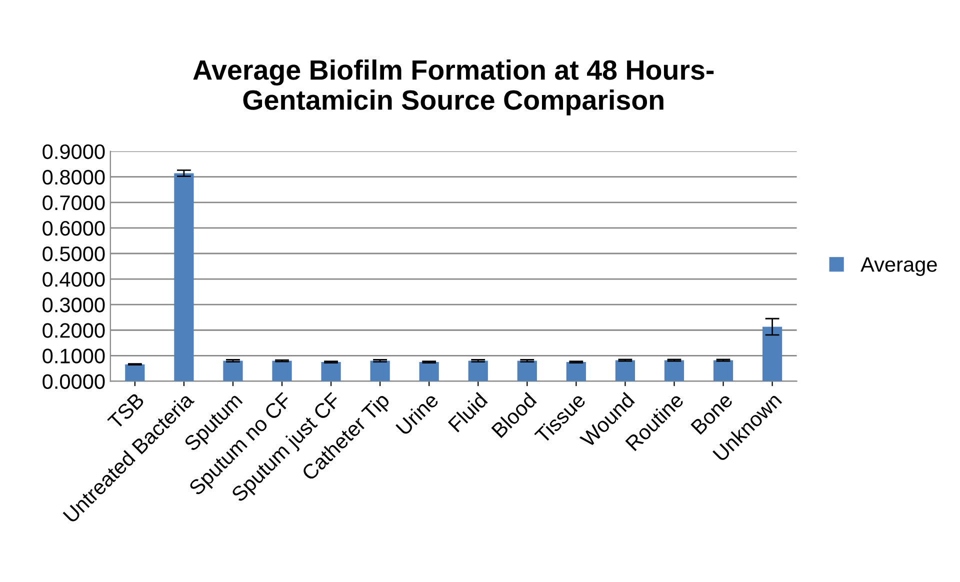 Image resolution: width=960 pixels, height=582 pixels. I want to click on y-tick-label: 0.6000, so click(73, 228).